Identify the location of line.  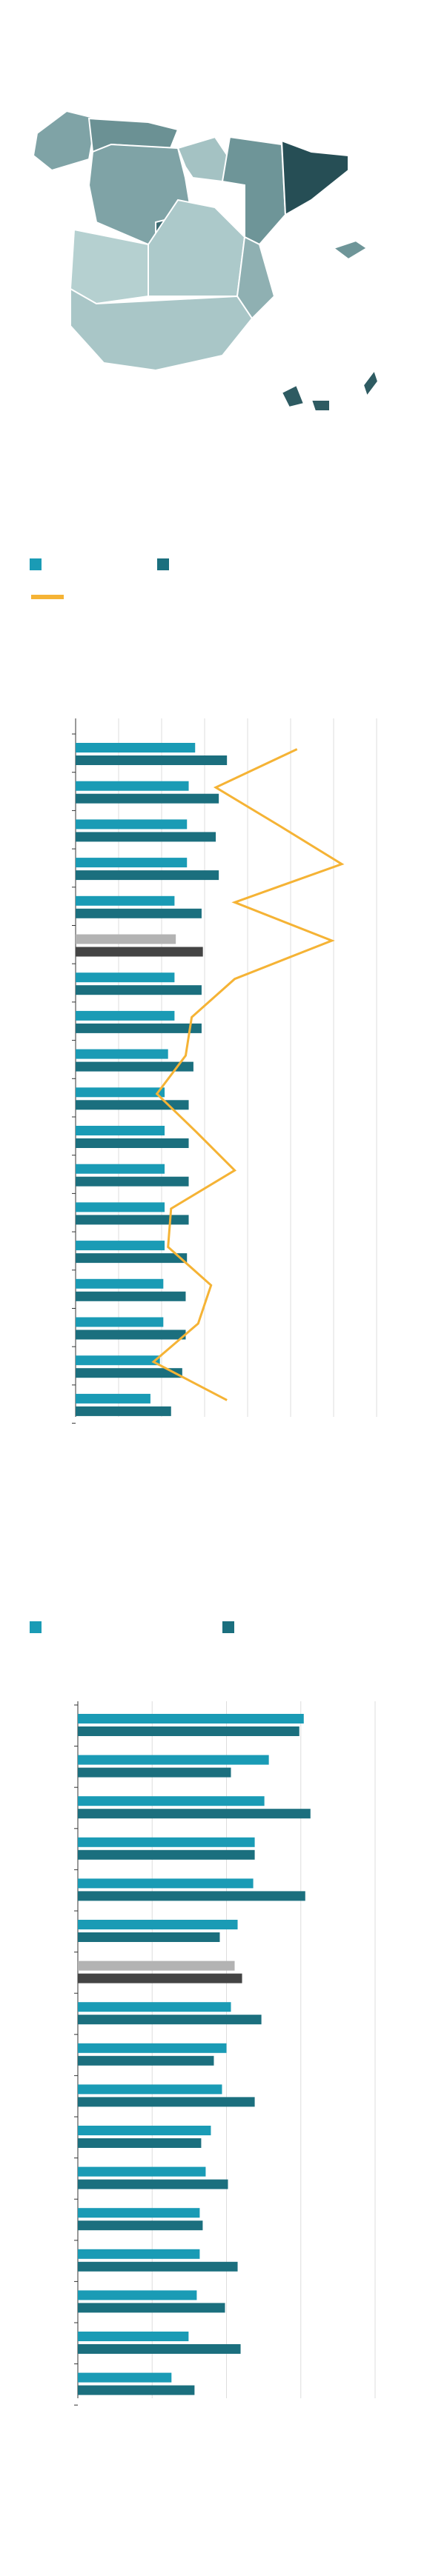
(248, 1074).